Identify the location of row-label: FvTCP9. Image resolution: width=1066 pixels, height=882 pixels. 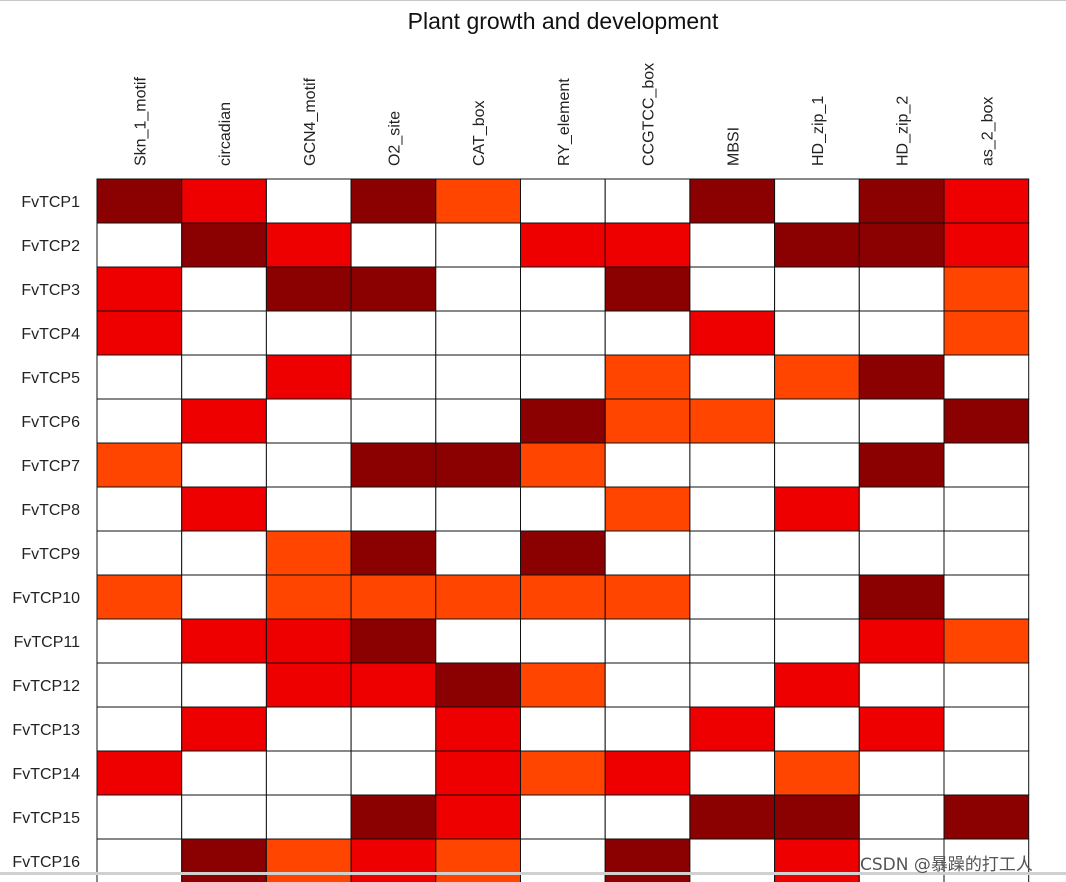
(50, 554).